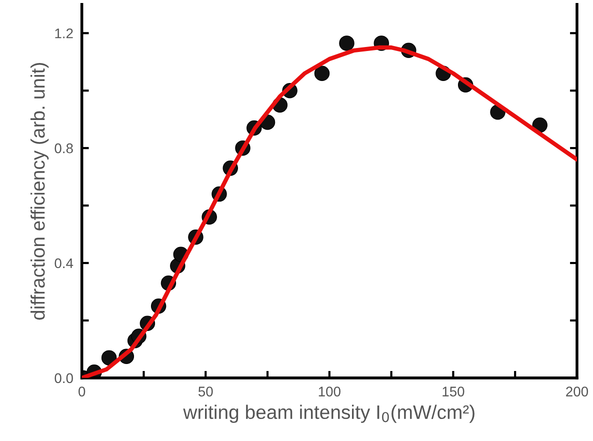 The image size is (593, 441). I want to click on x-tick-label: 100, so click(329, 391).